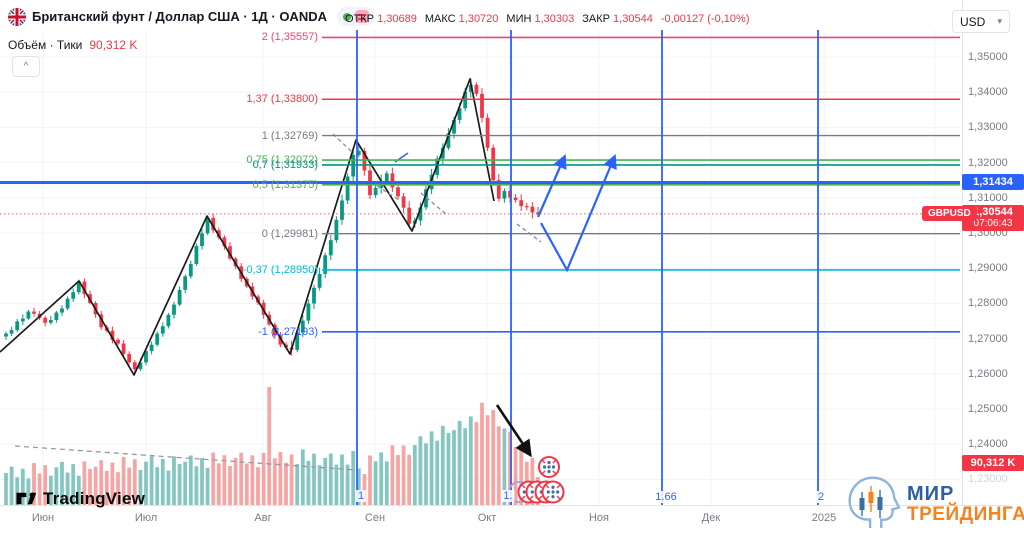  Describe the element at coordinates (289, 135) in the screenshot. I see `fib-level-label: 1 (1,32769)` at that location.